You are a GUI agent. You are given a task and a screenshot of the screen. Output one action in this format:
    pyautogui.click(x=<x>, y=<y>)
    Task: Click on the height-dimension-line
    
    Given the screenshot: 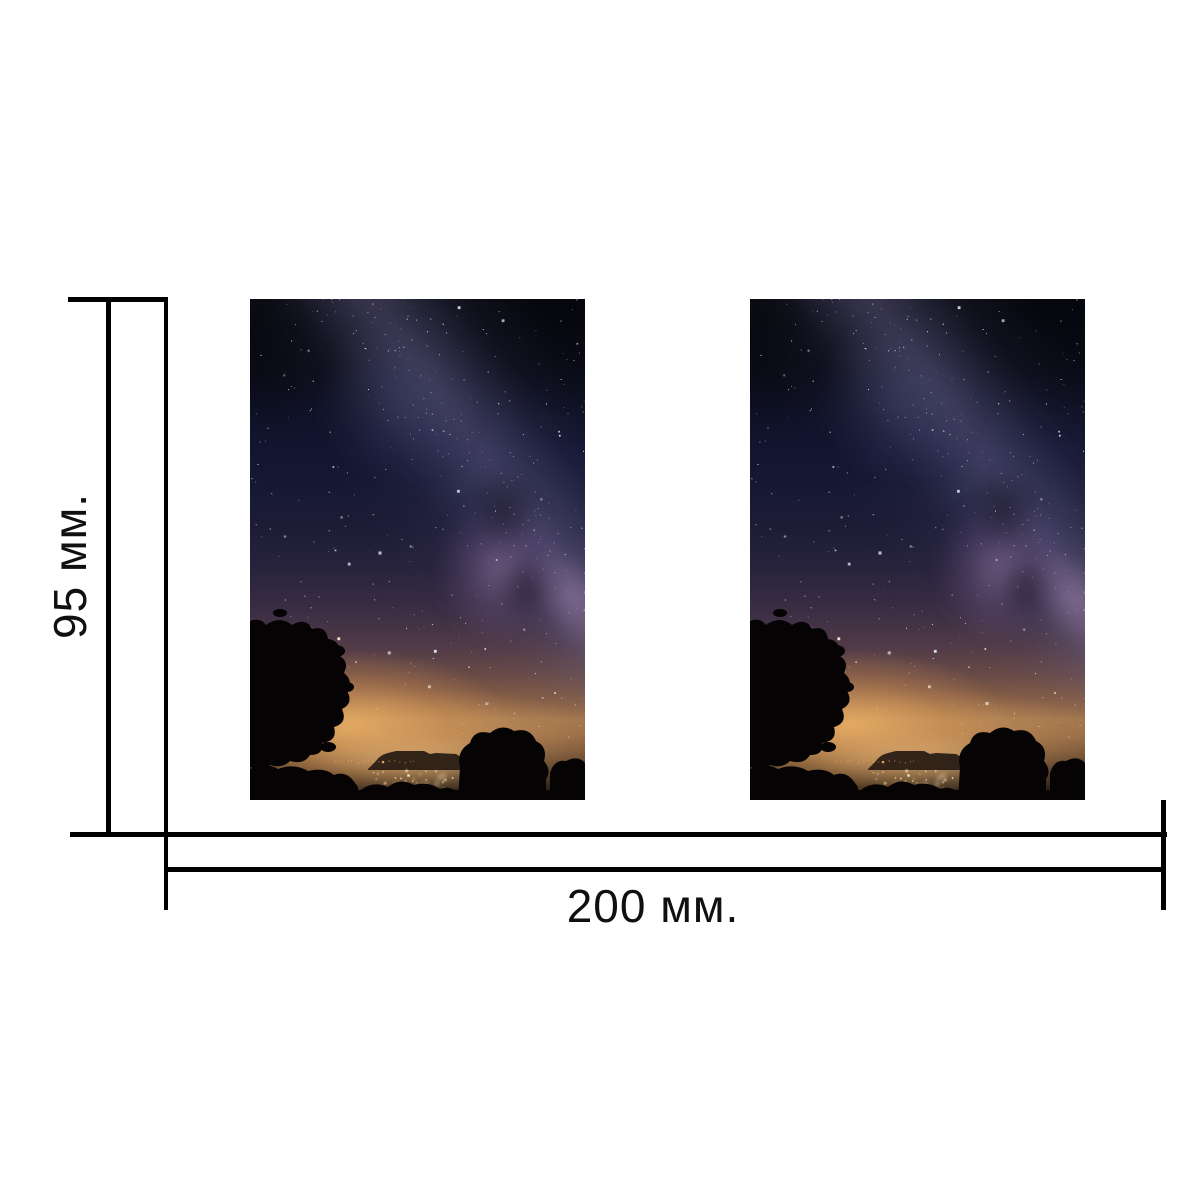 What is the action you would take?
    pyautogui.click(x=108, y=565)
    